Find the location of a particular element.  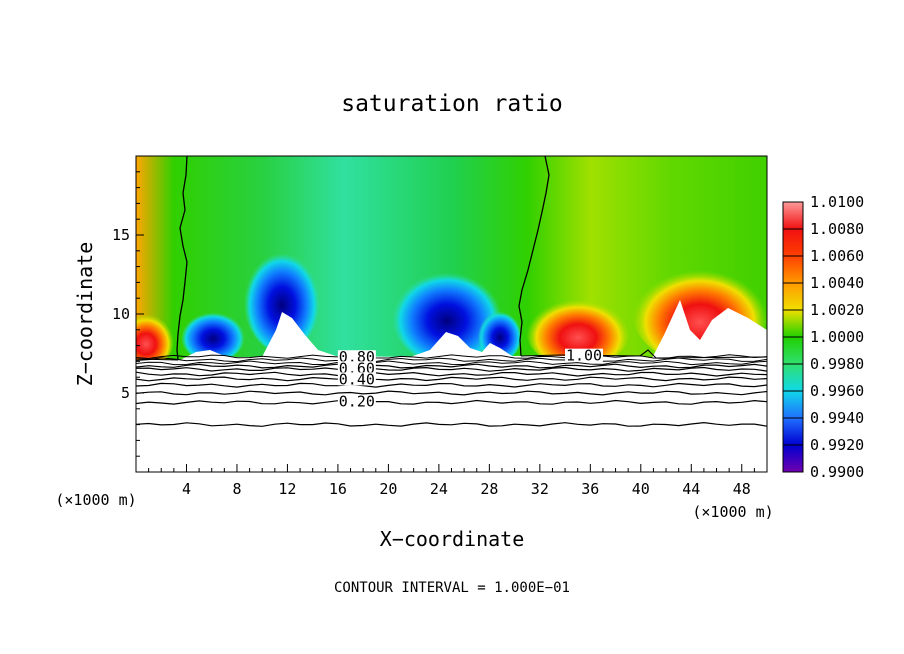

y-axis: 5 10 15 is located at coordinates (128, 314).